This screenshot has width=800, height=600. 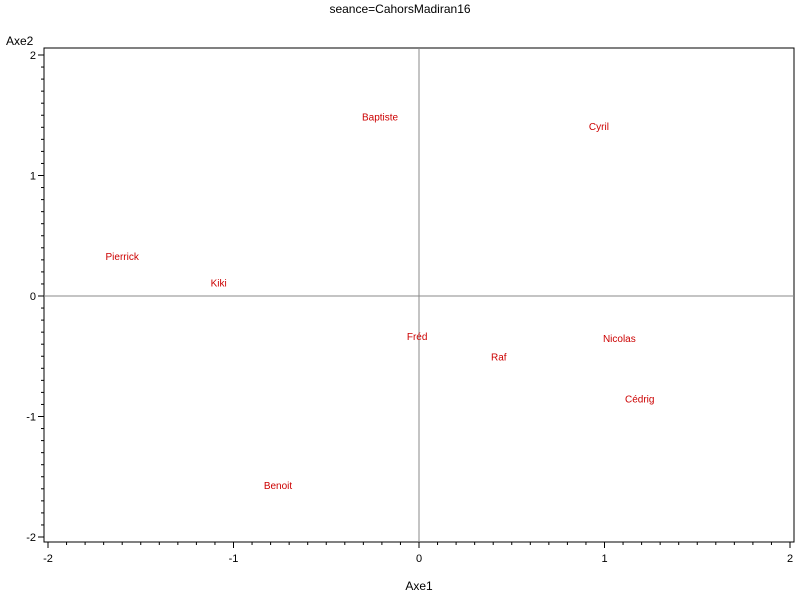 What do you see at coordinates (219, 284) in the screenshot?
I see `point-label: Kiki` at bounding box center [219, 284].